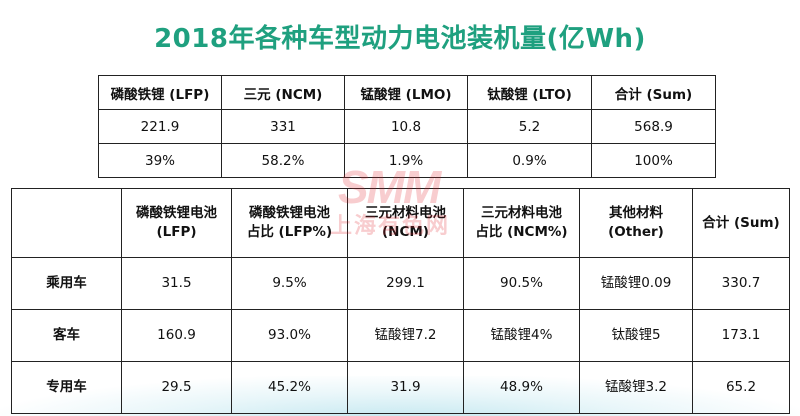  I want to click on page-title: 2018年各种车型动力电池装机量(亿Wh), so click(400, 39).